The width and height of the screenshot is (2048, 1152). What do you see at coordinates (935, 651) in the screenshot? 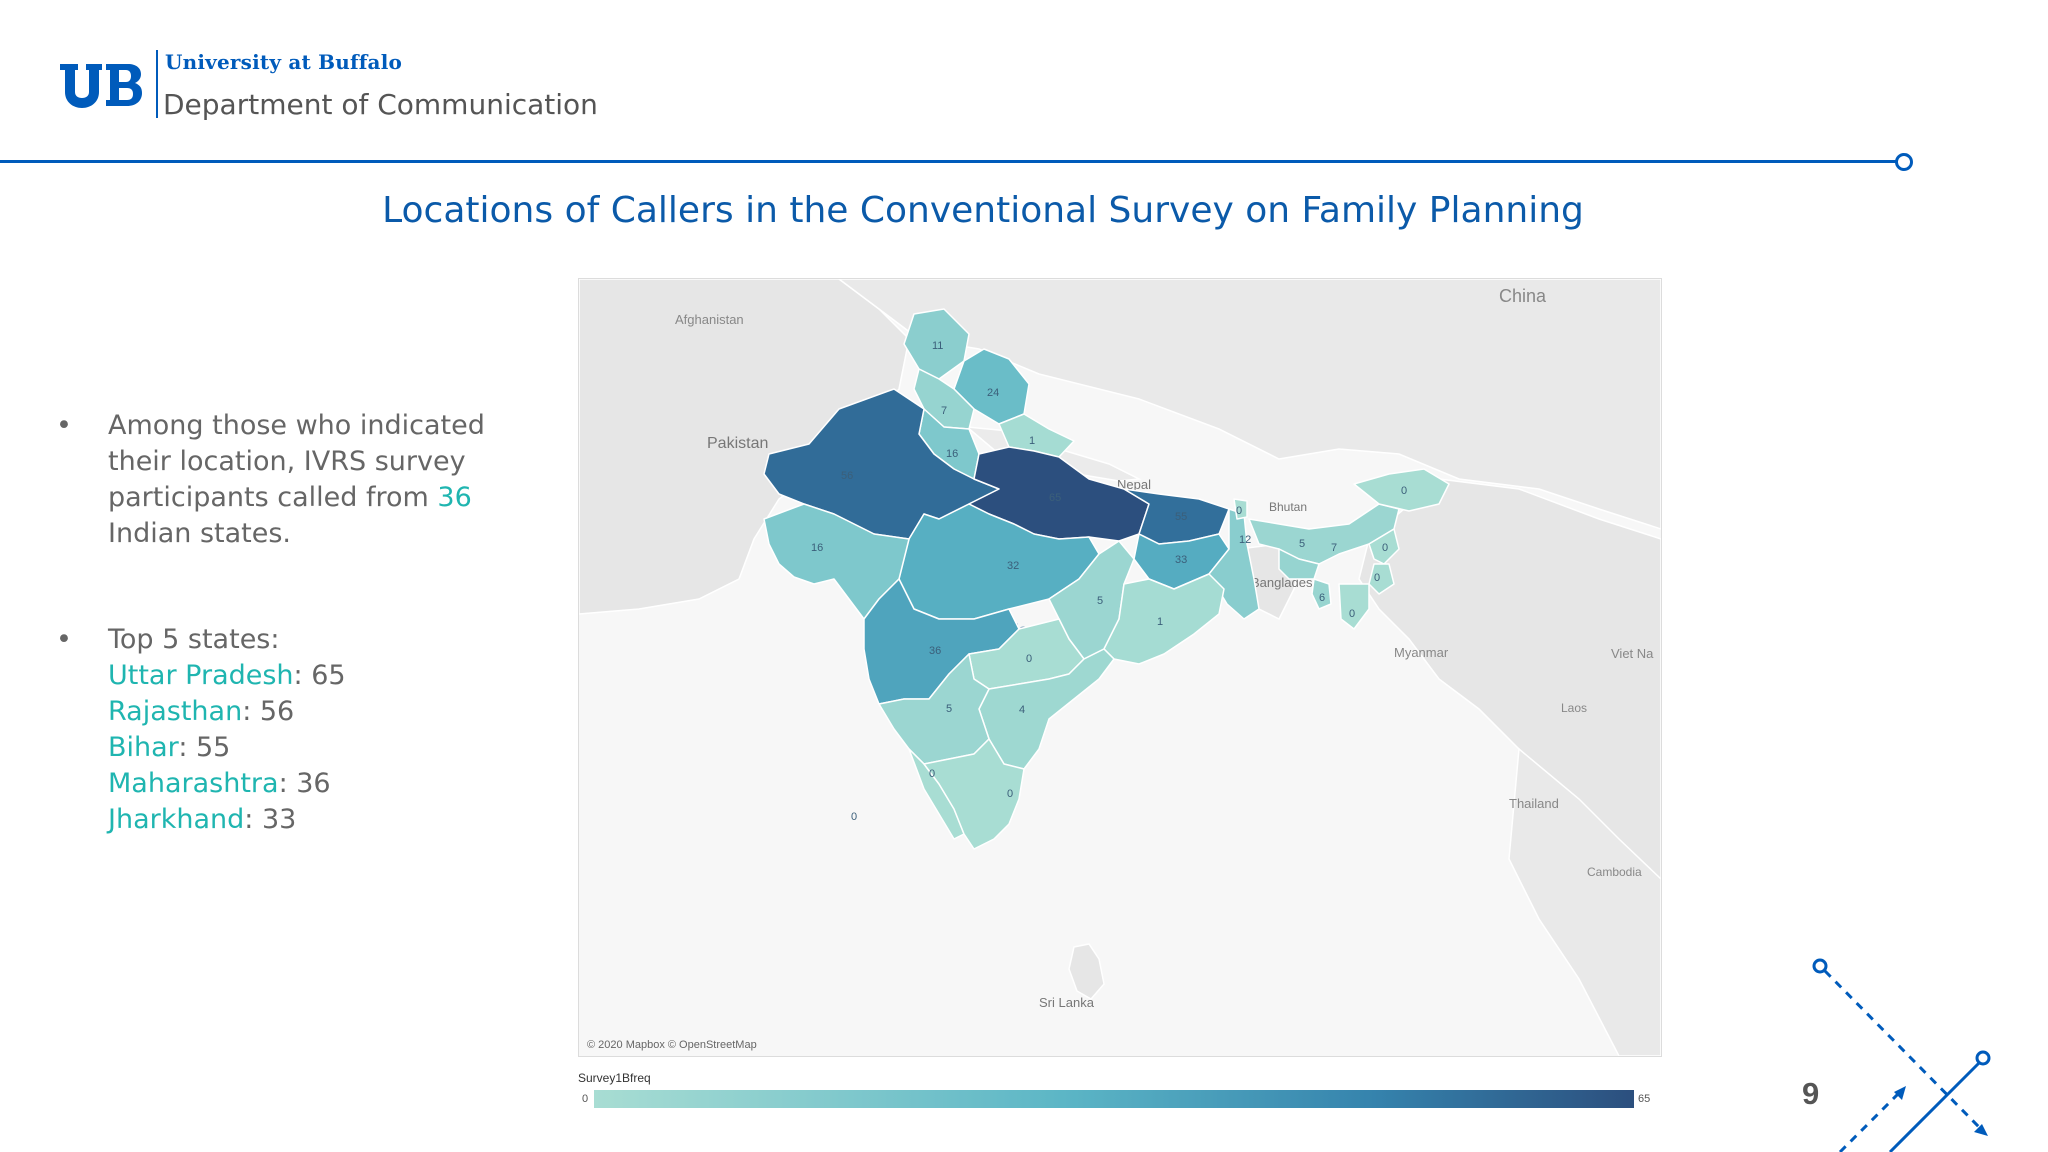
I see `state-value-label: 36` at bounding box center [935, 651].